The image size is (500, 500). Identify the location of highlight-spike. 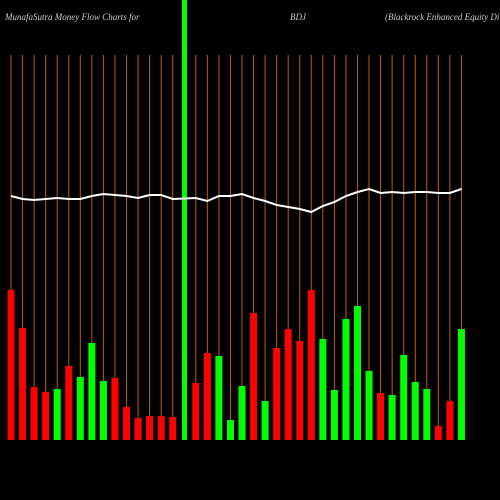
(184, 220).